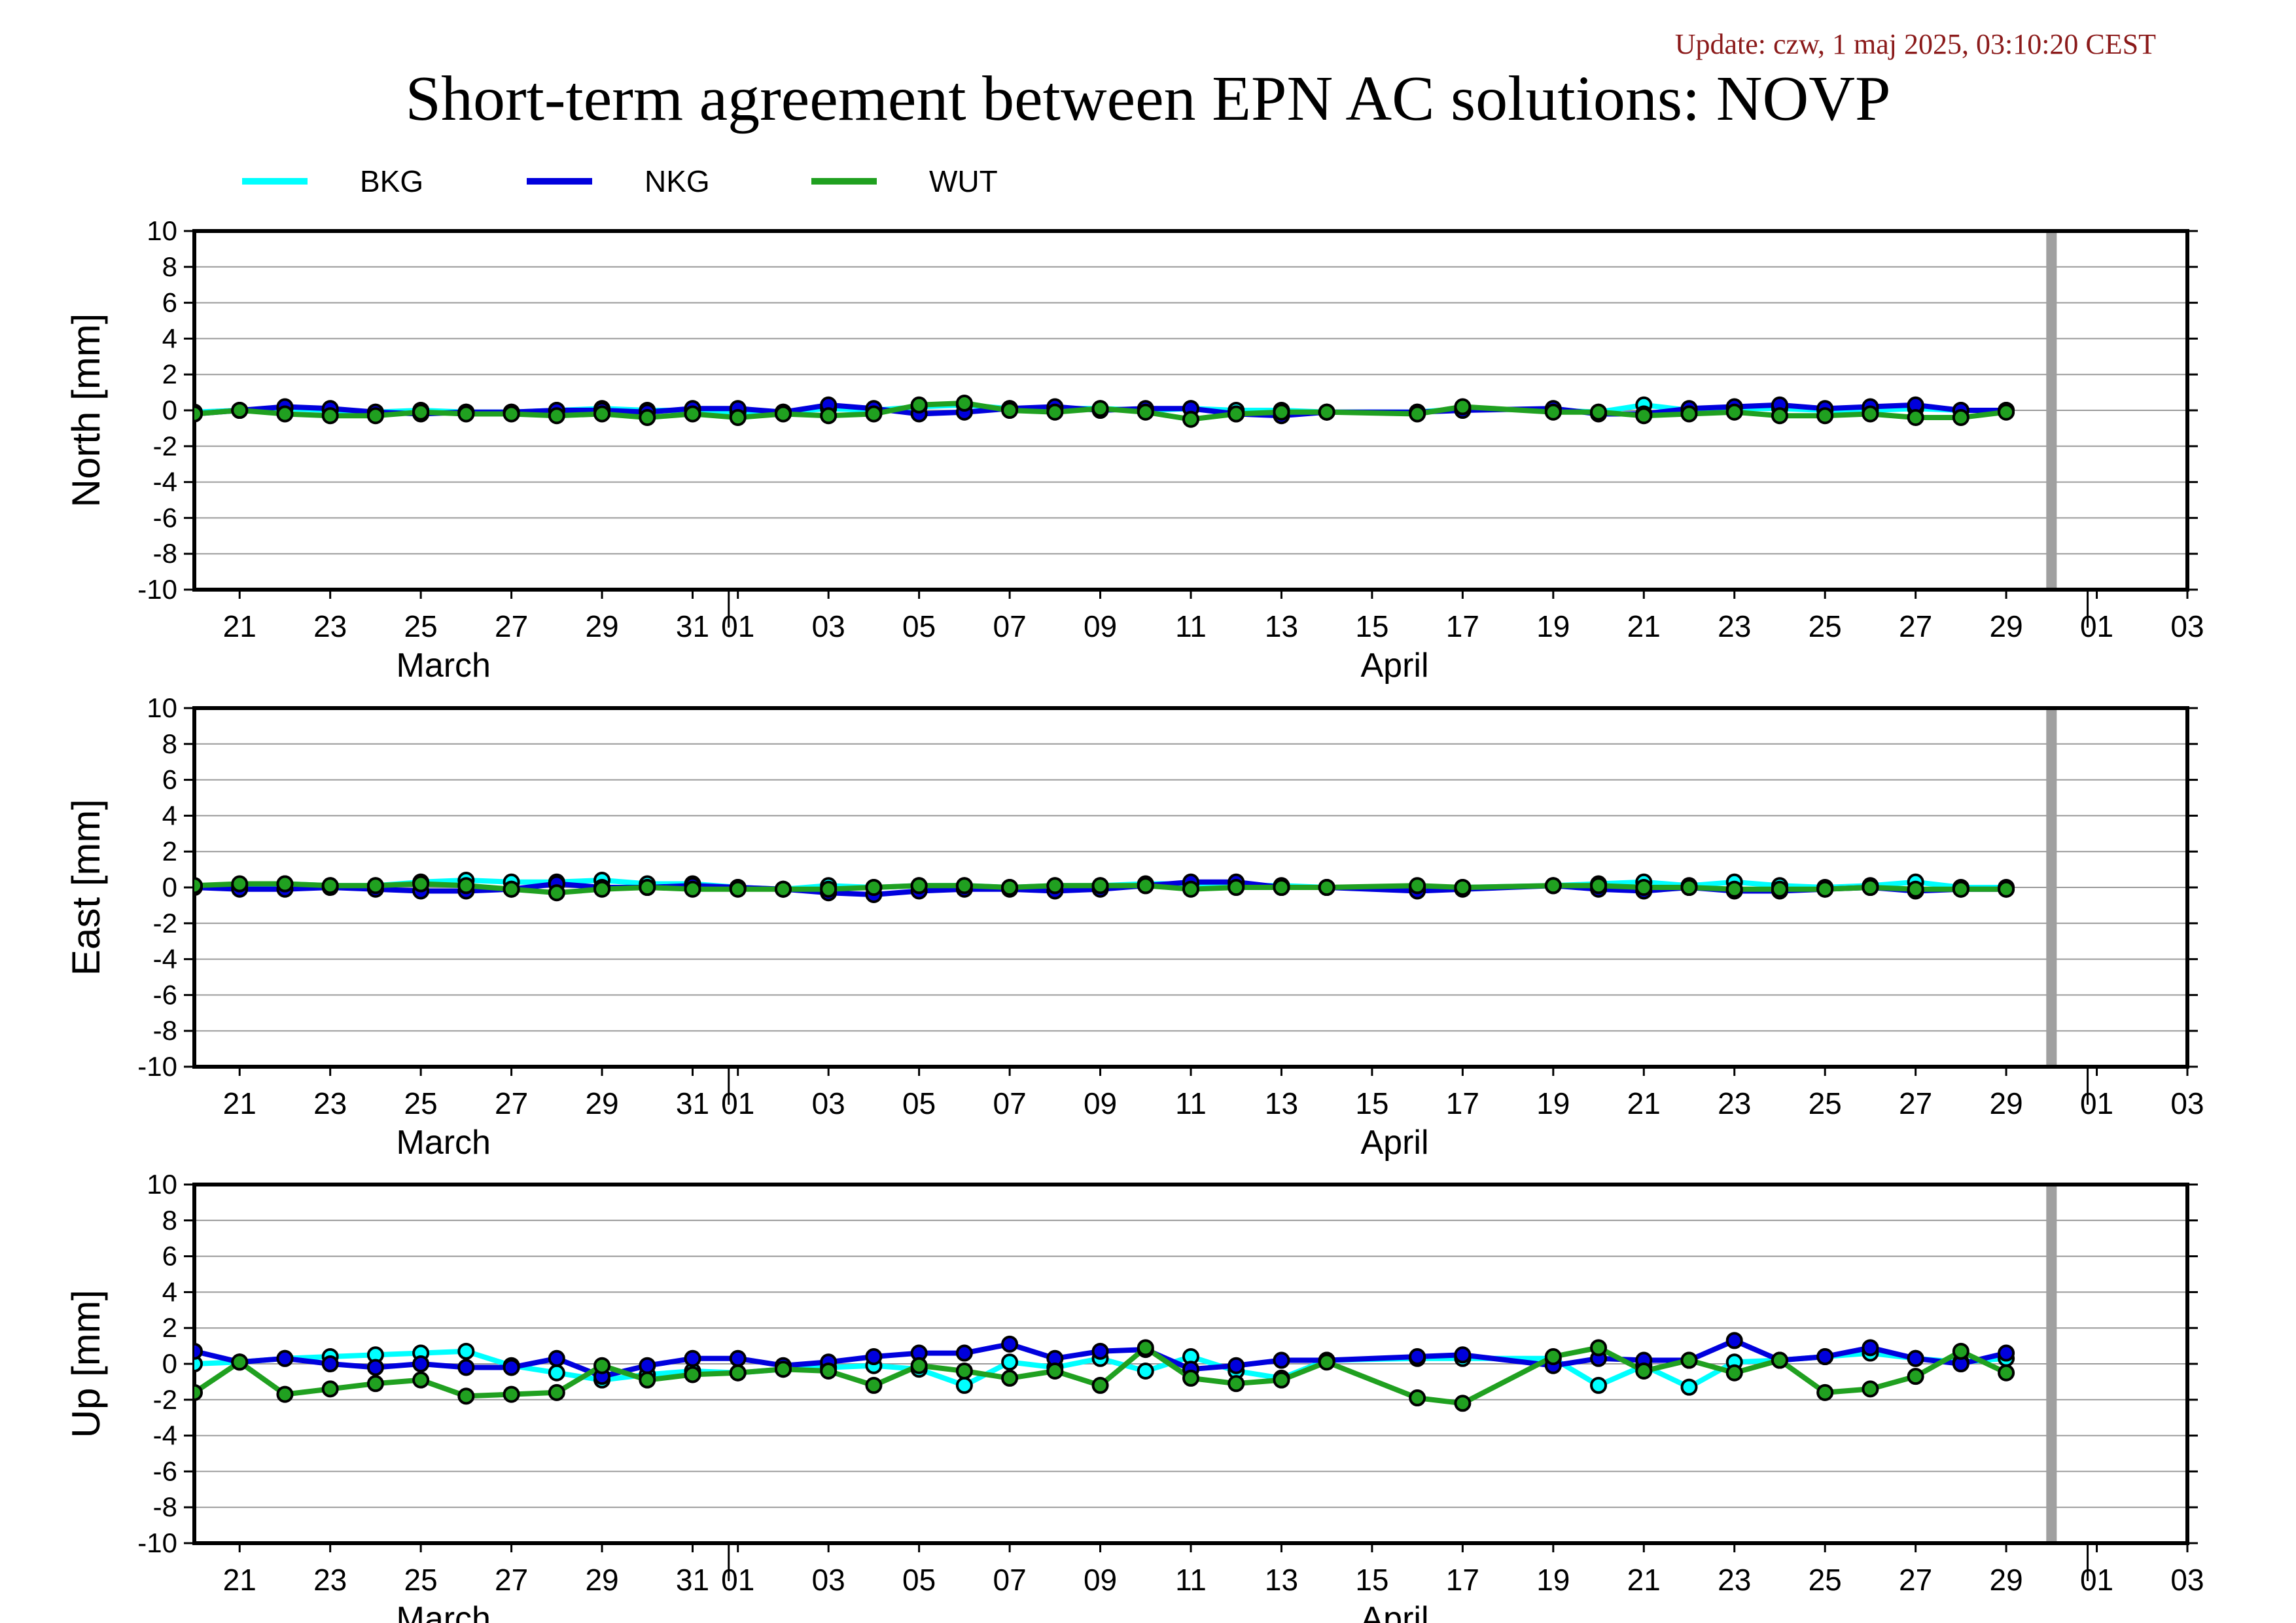 Image resolution: width=2296 pixels, height=1623 pixels. I want to click on y-tick-label: 10, so click(162, 230).